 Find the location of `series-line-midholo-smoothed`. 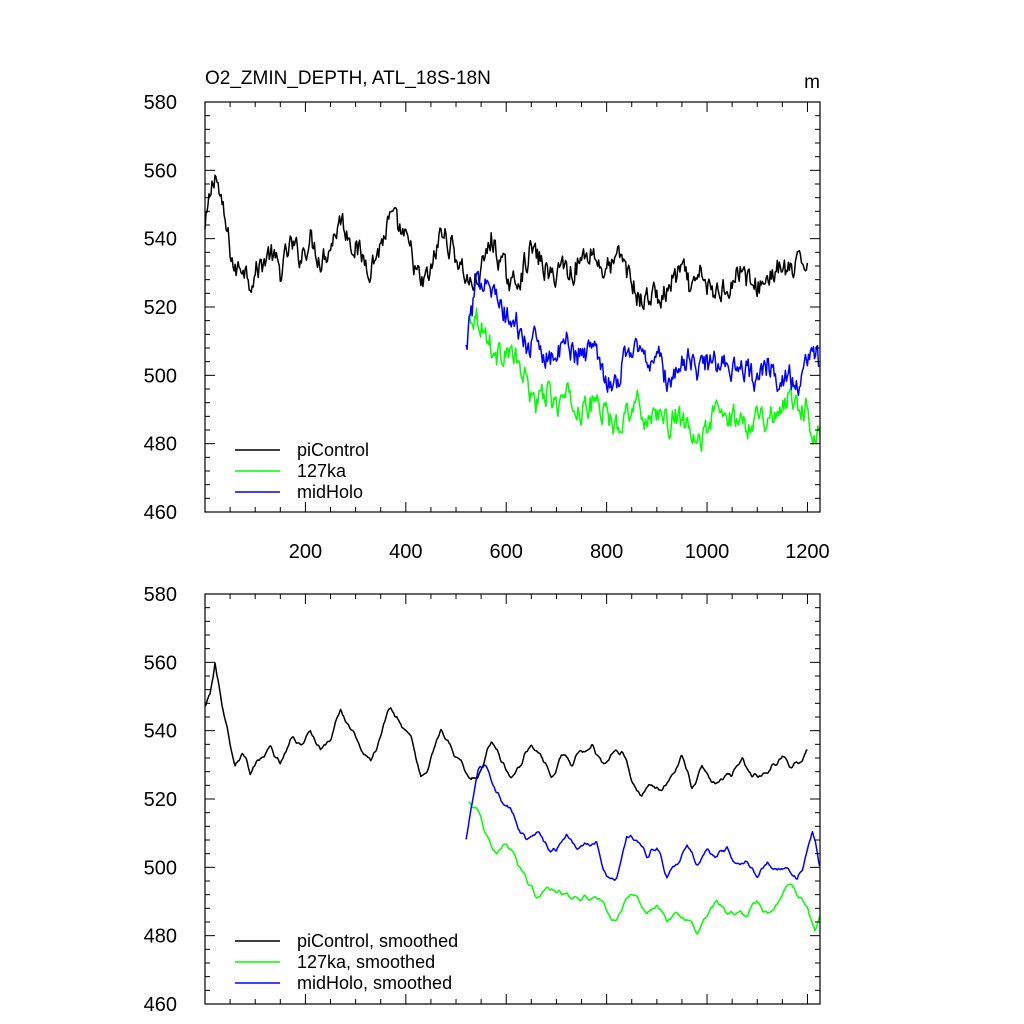

series-line-midholo-smoothed is located at coordinates (643, 823).